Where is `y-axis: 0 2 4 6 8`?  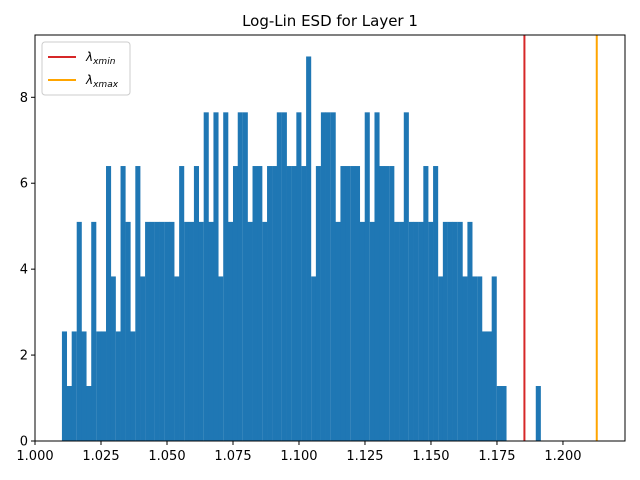
y-axis: 0 2 4 6 8 is located at coordinates (27, 270).